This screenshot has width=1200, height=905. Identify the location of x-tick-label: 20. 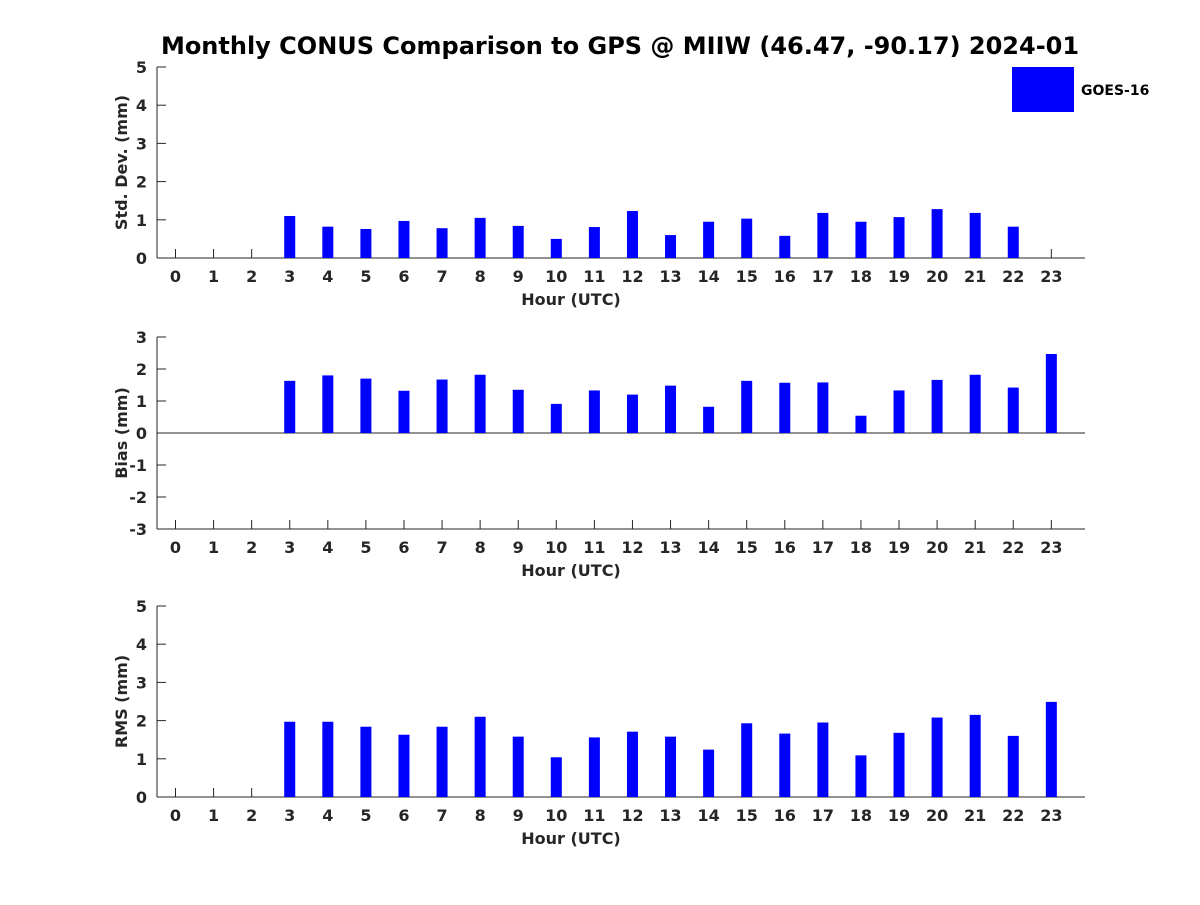
(937, 276).